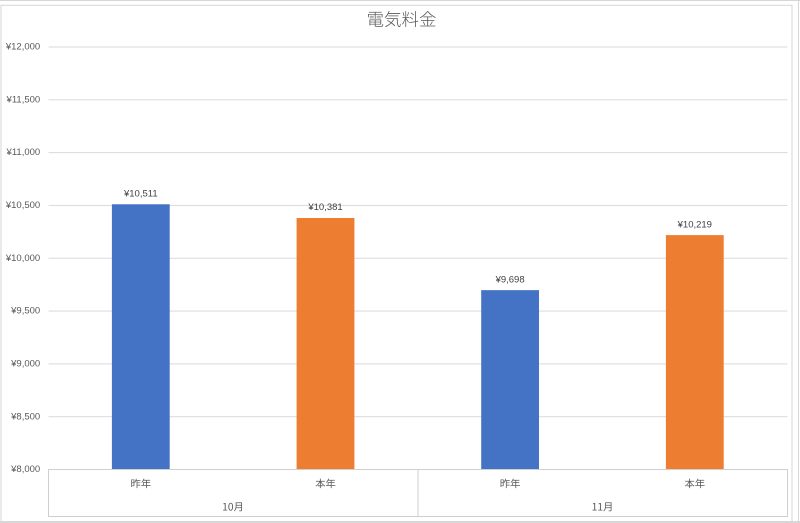 This screenshot has height=523, width=800. I want to click on svg-text: ¥10,000, so click(22, 258).